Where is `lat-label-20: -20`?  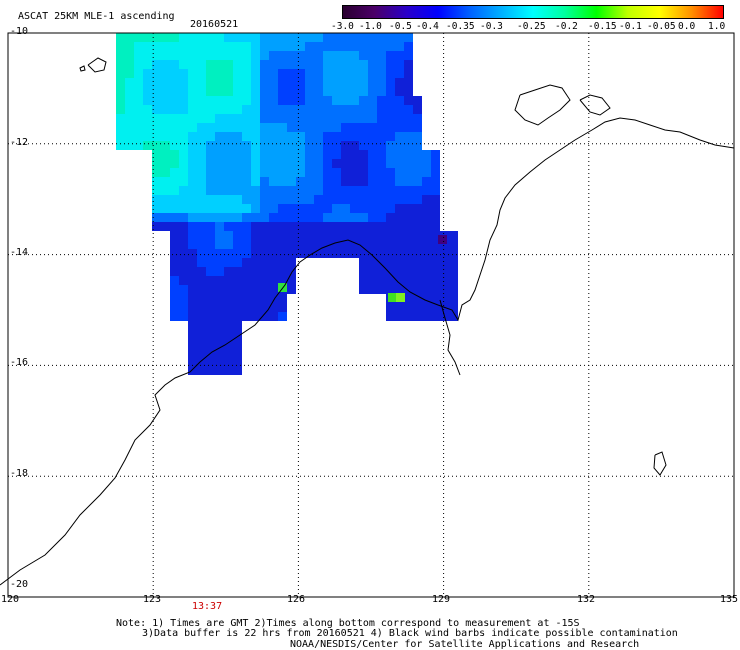
lat-label-20: -20 is located at coordinates (19, 584).